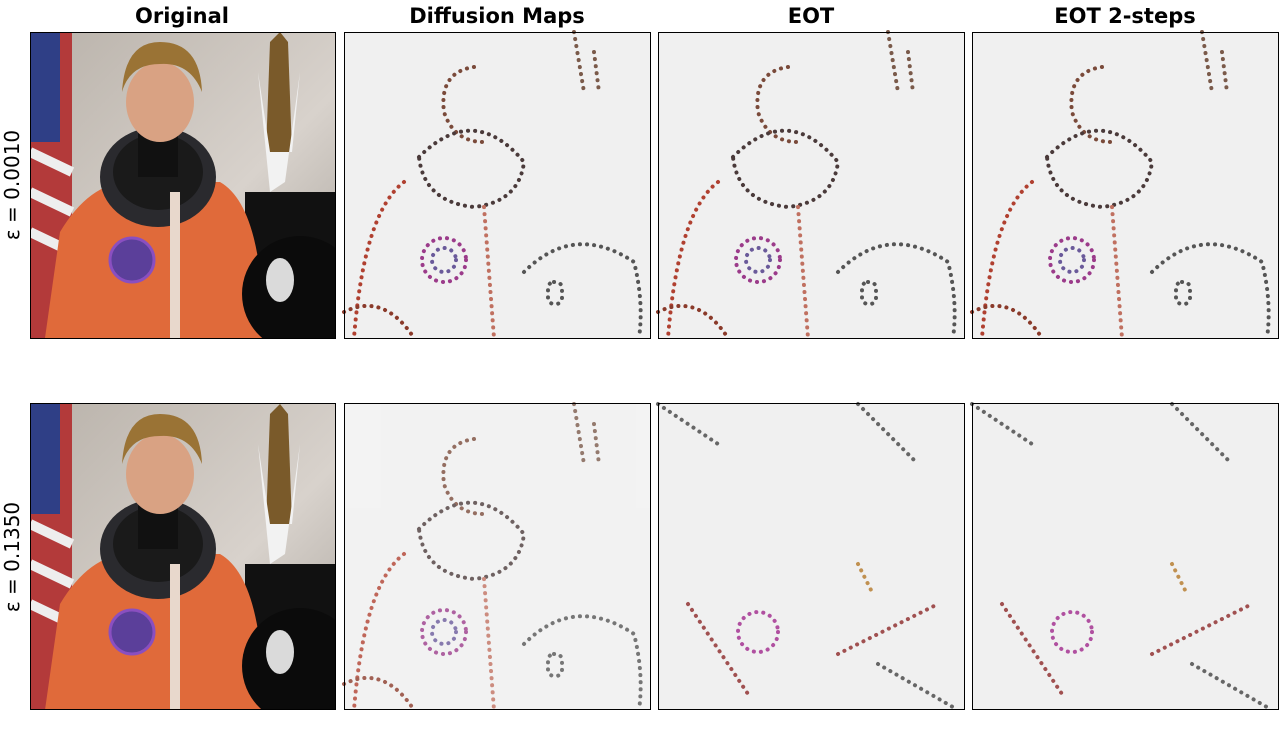 Image resolution: width=1282 pixels, height=742 pixels. I want to click on row-label: ε = 0.1350, so click(12, 557).